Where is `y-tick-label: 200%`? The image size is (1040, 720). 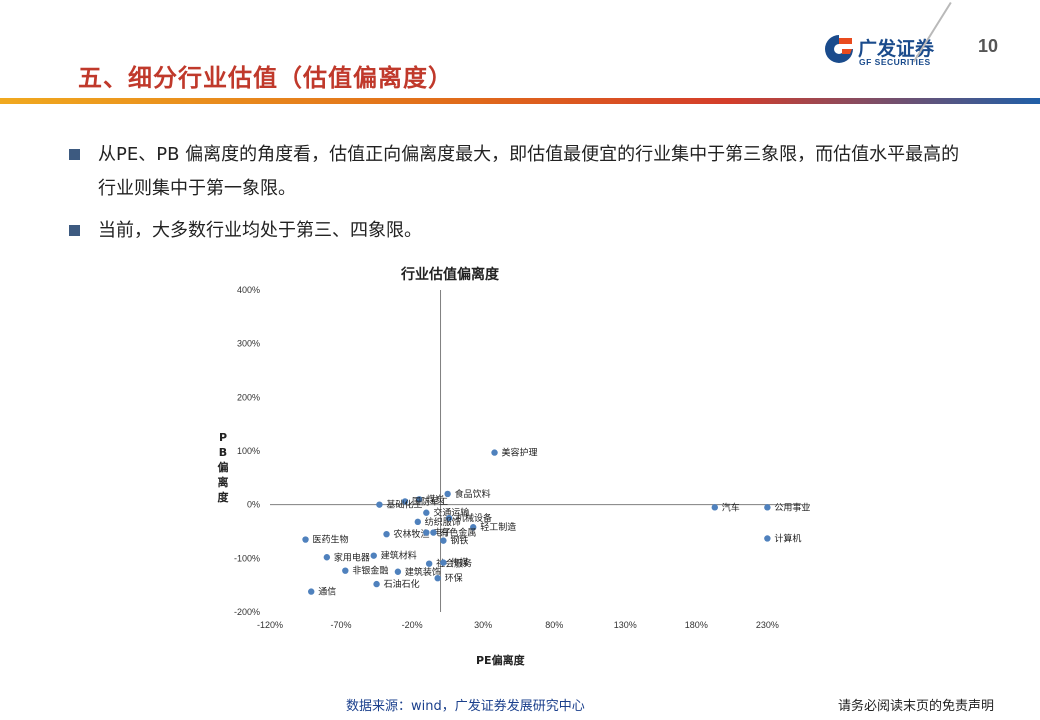 y-tick-label: 200% is located at coordinates (248, 397).